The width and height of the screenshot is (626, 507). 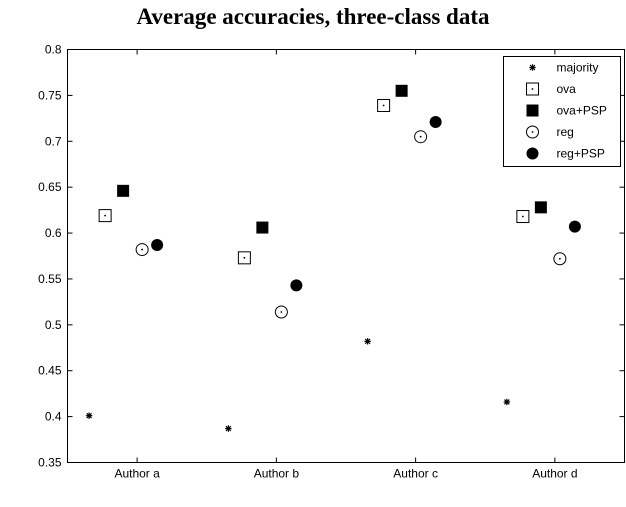 I want to click on y-tick-label: 0.45, so click(x=50, y=371).